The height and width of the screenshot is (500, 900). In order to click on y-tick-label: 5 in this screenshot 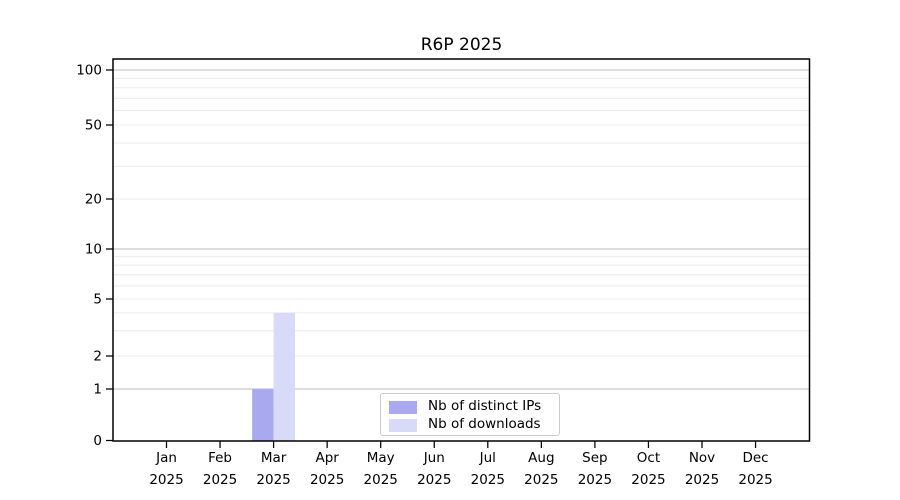, I will do `click(97, 300)`.